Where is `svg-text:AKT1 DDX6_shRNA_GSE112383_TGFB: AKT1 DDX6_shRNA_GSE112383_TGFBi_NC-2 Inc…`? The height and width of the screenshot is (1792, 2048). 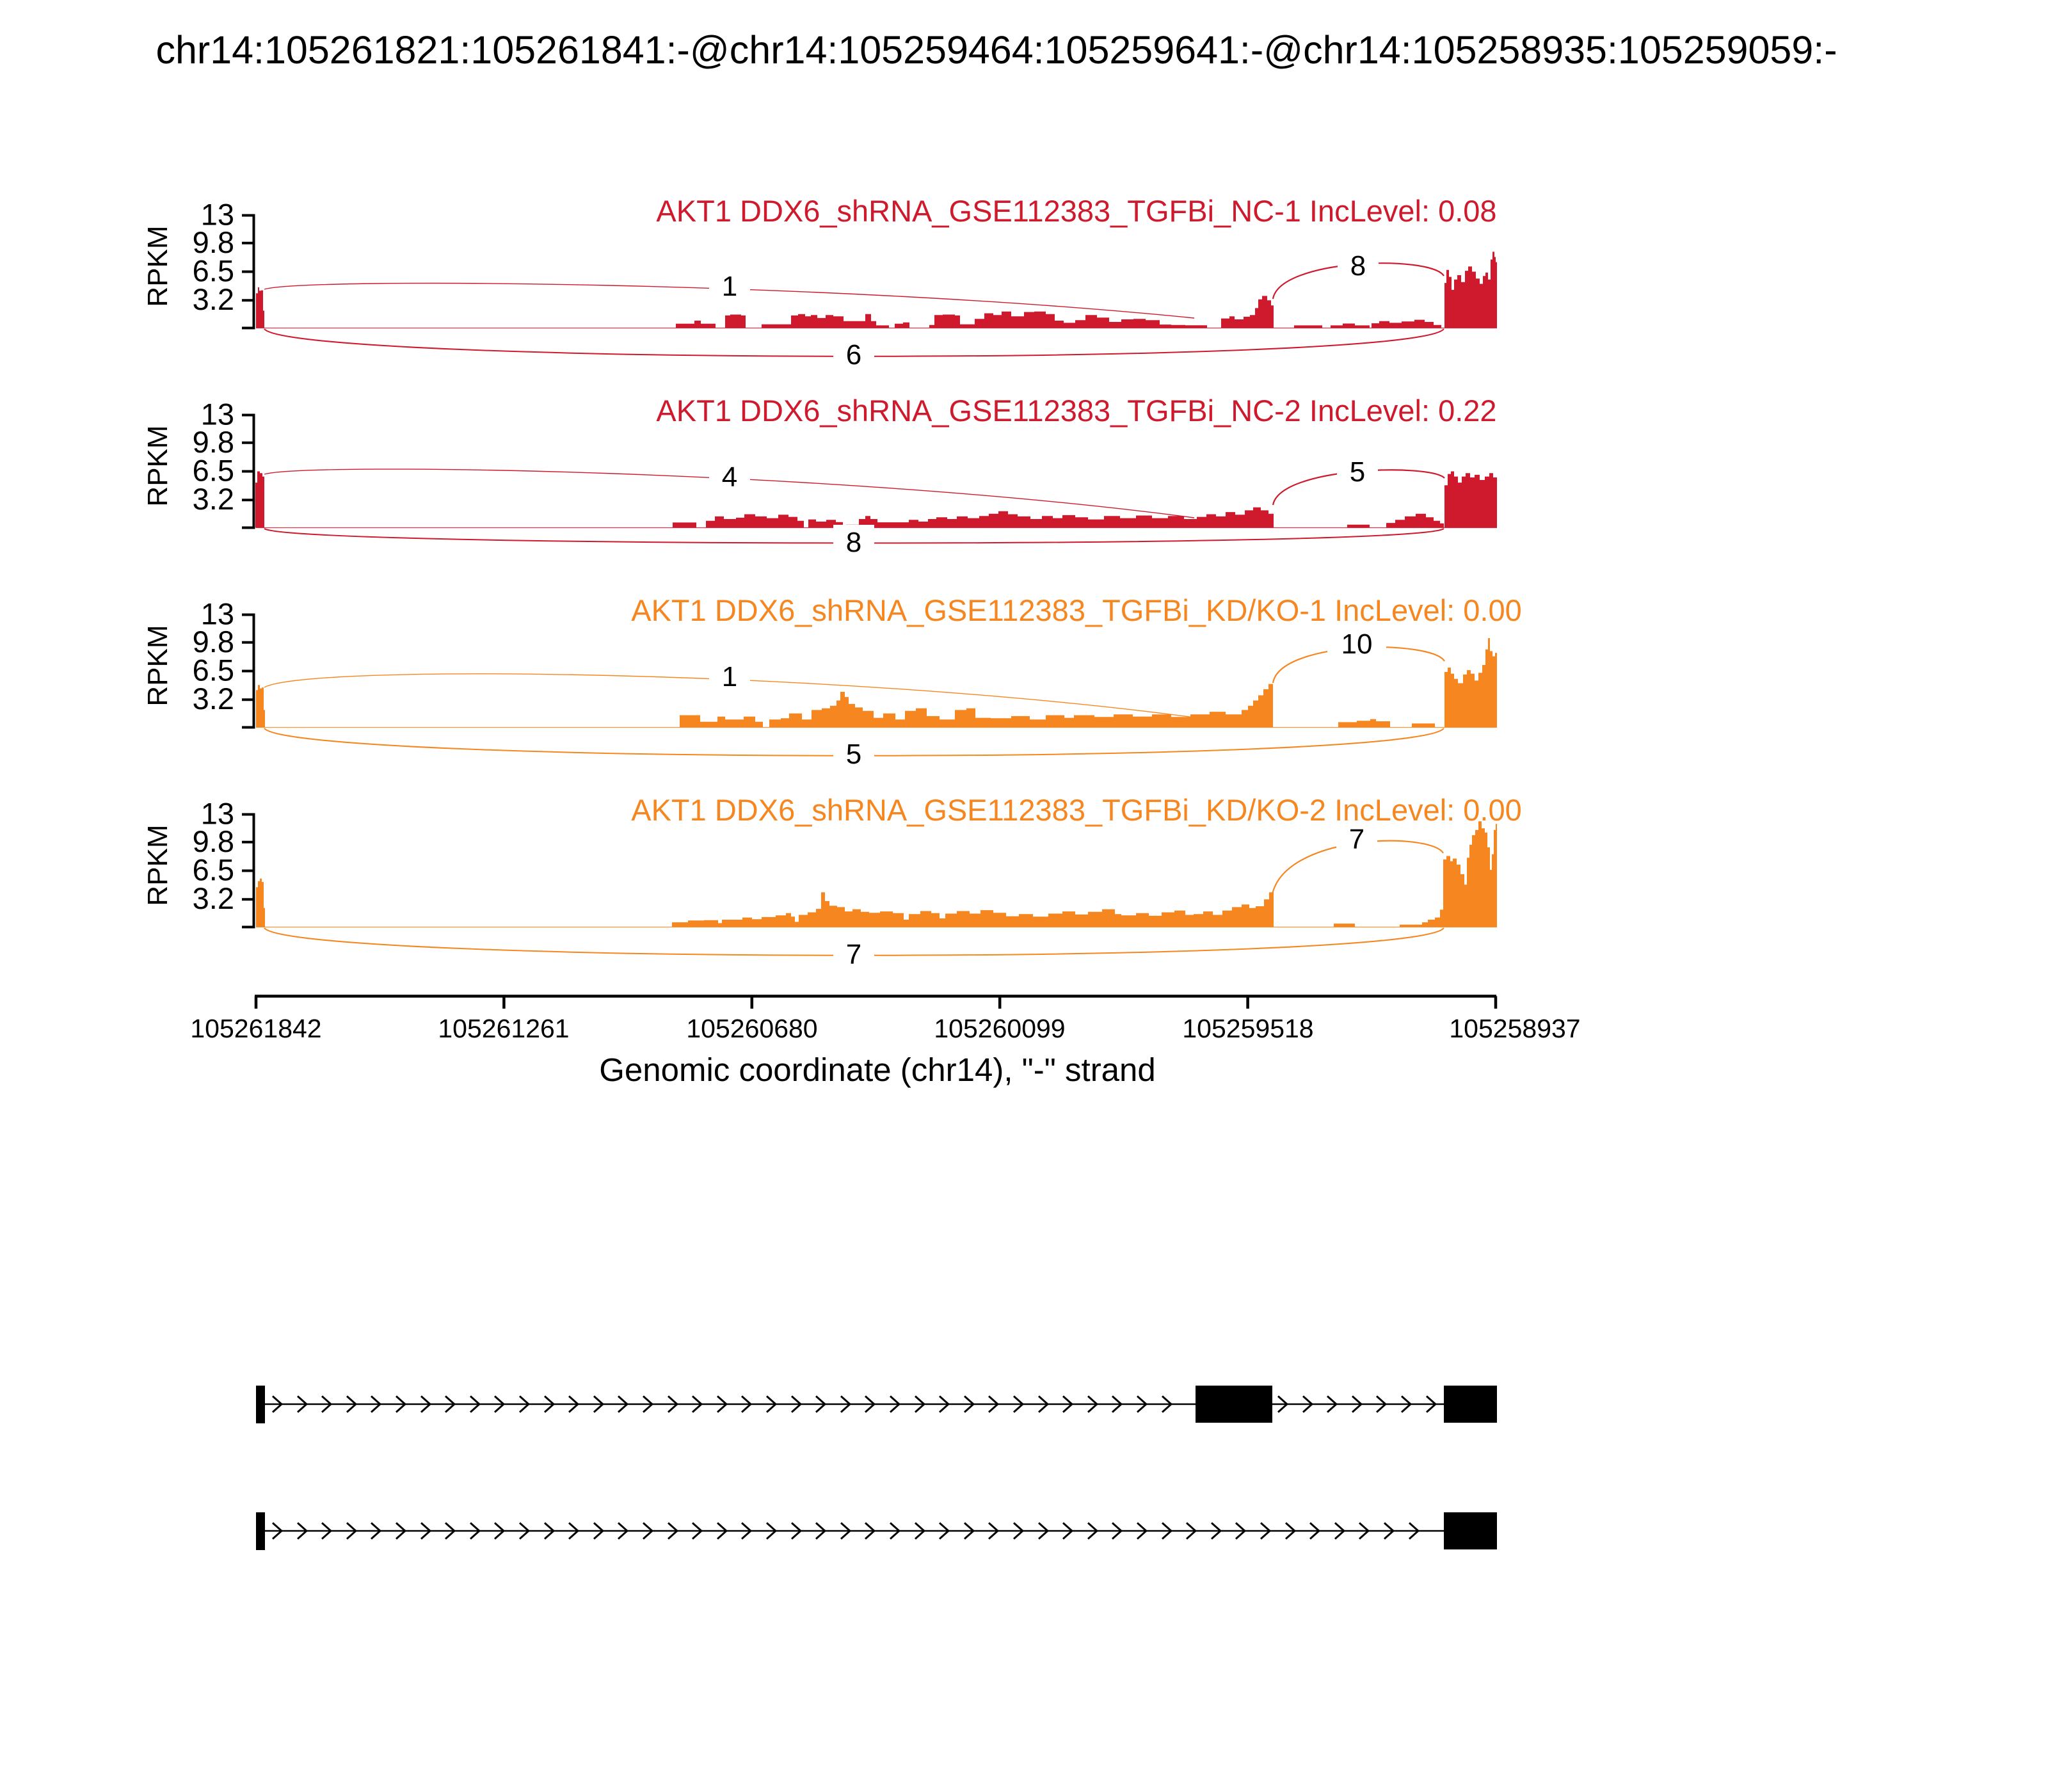 svg-text:AKT1 DDX6_shRNA_GSE112383_TGFB: AKT1 DDX6_shRNA_GSE112383_TGFBi_NC-2 Inc… is located at coordinates (1076, 411).